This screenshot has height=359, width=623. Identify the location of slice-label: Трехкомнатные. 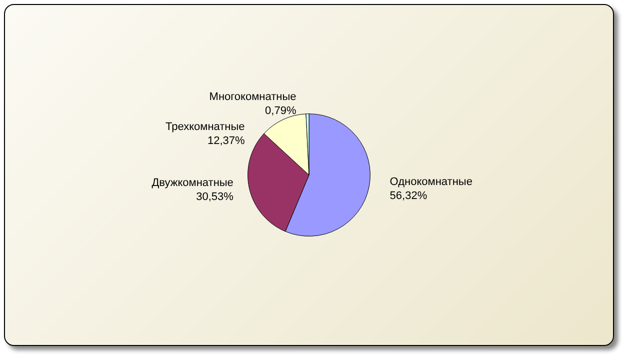
(205, 126).